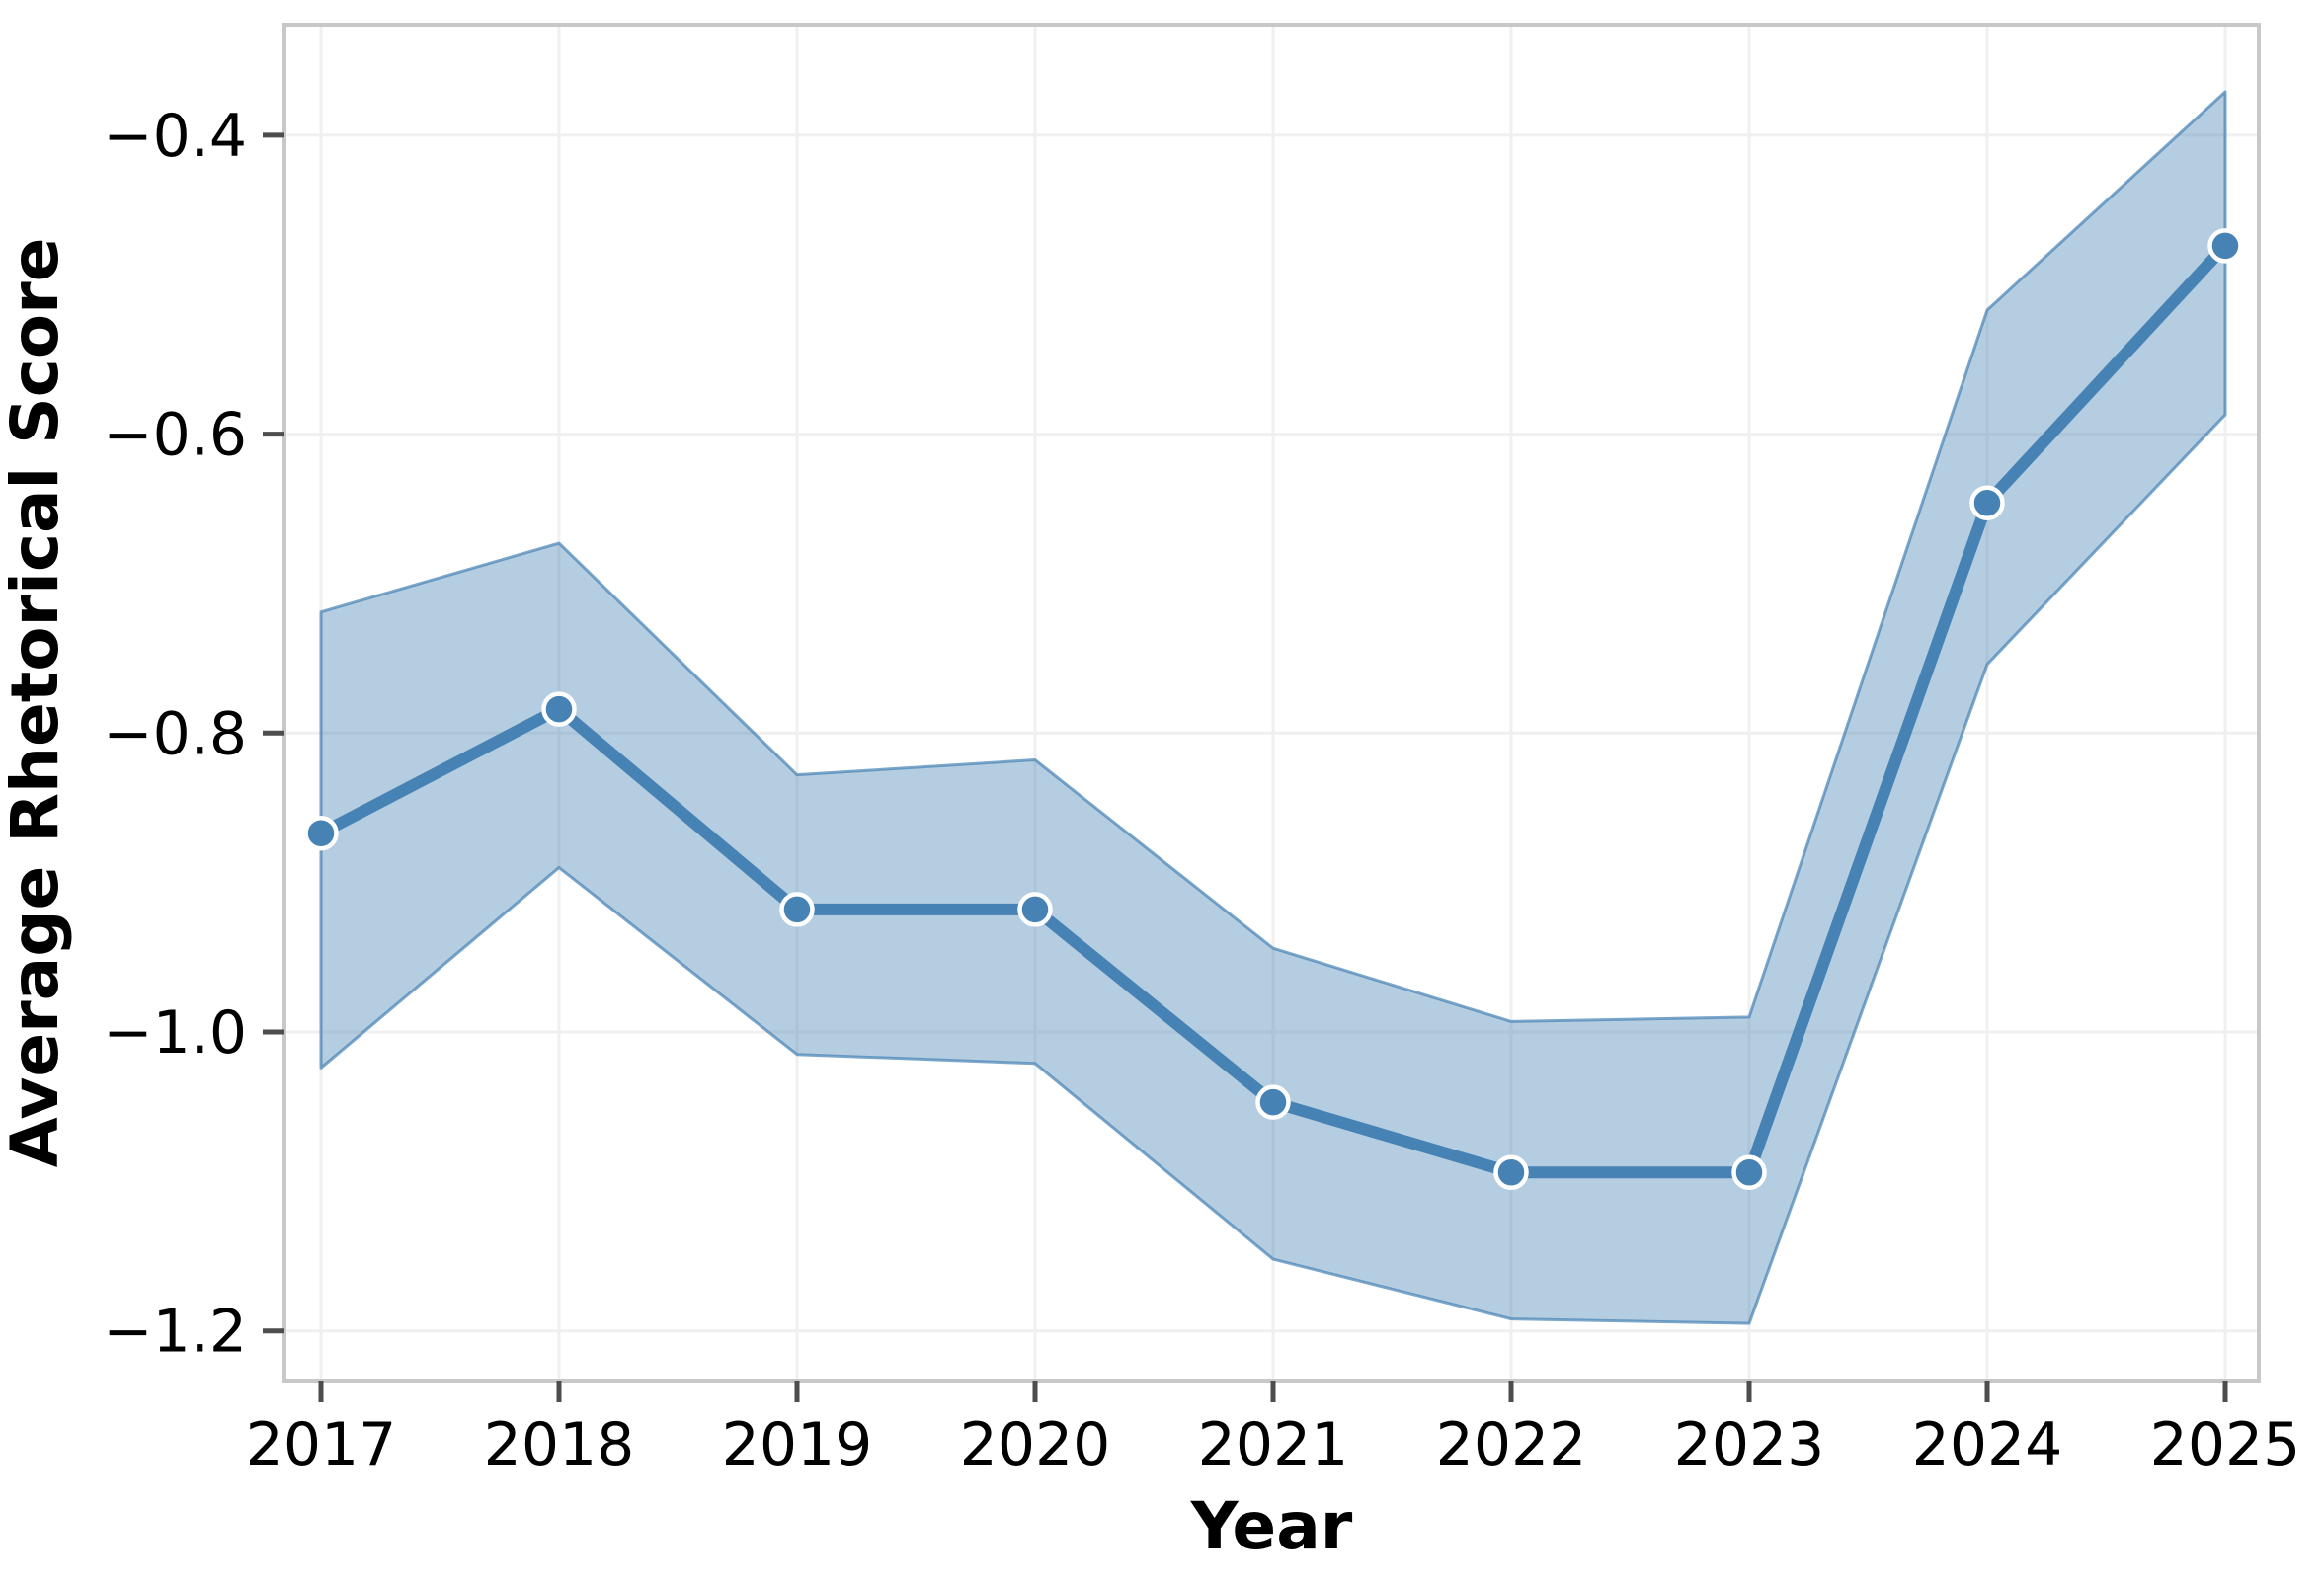 This screenshot has width=2324, height=1586. What do you see at coordinates (1750, 1444) in the screenshot?
I see `x-axis-tick-label: 2023` at bounding box center [1750, 1444].